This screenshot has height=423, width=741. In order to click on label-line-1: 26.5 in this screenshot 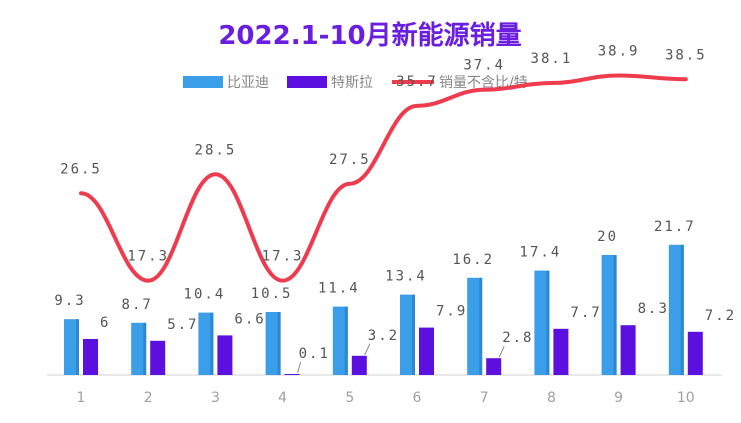, I will do `click(81, 169)`.